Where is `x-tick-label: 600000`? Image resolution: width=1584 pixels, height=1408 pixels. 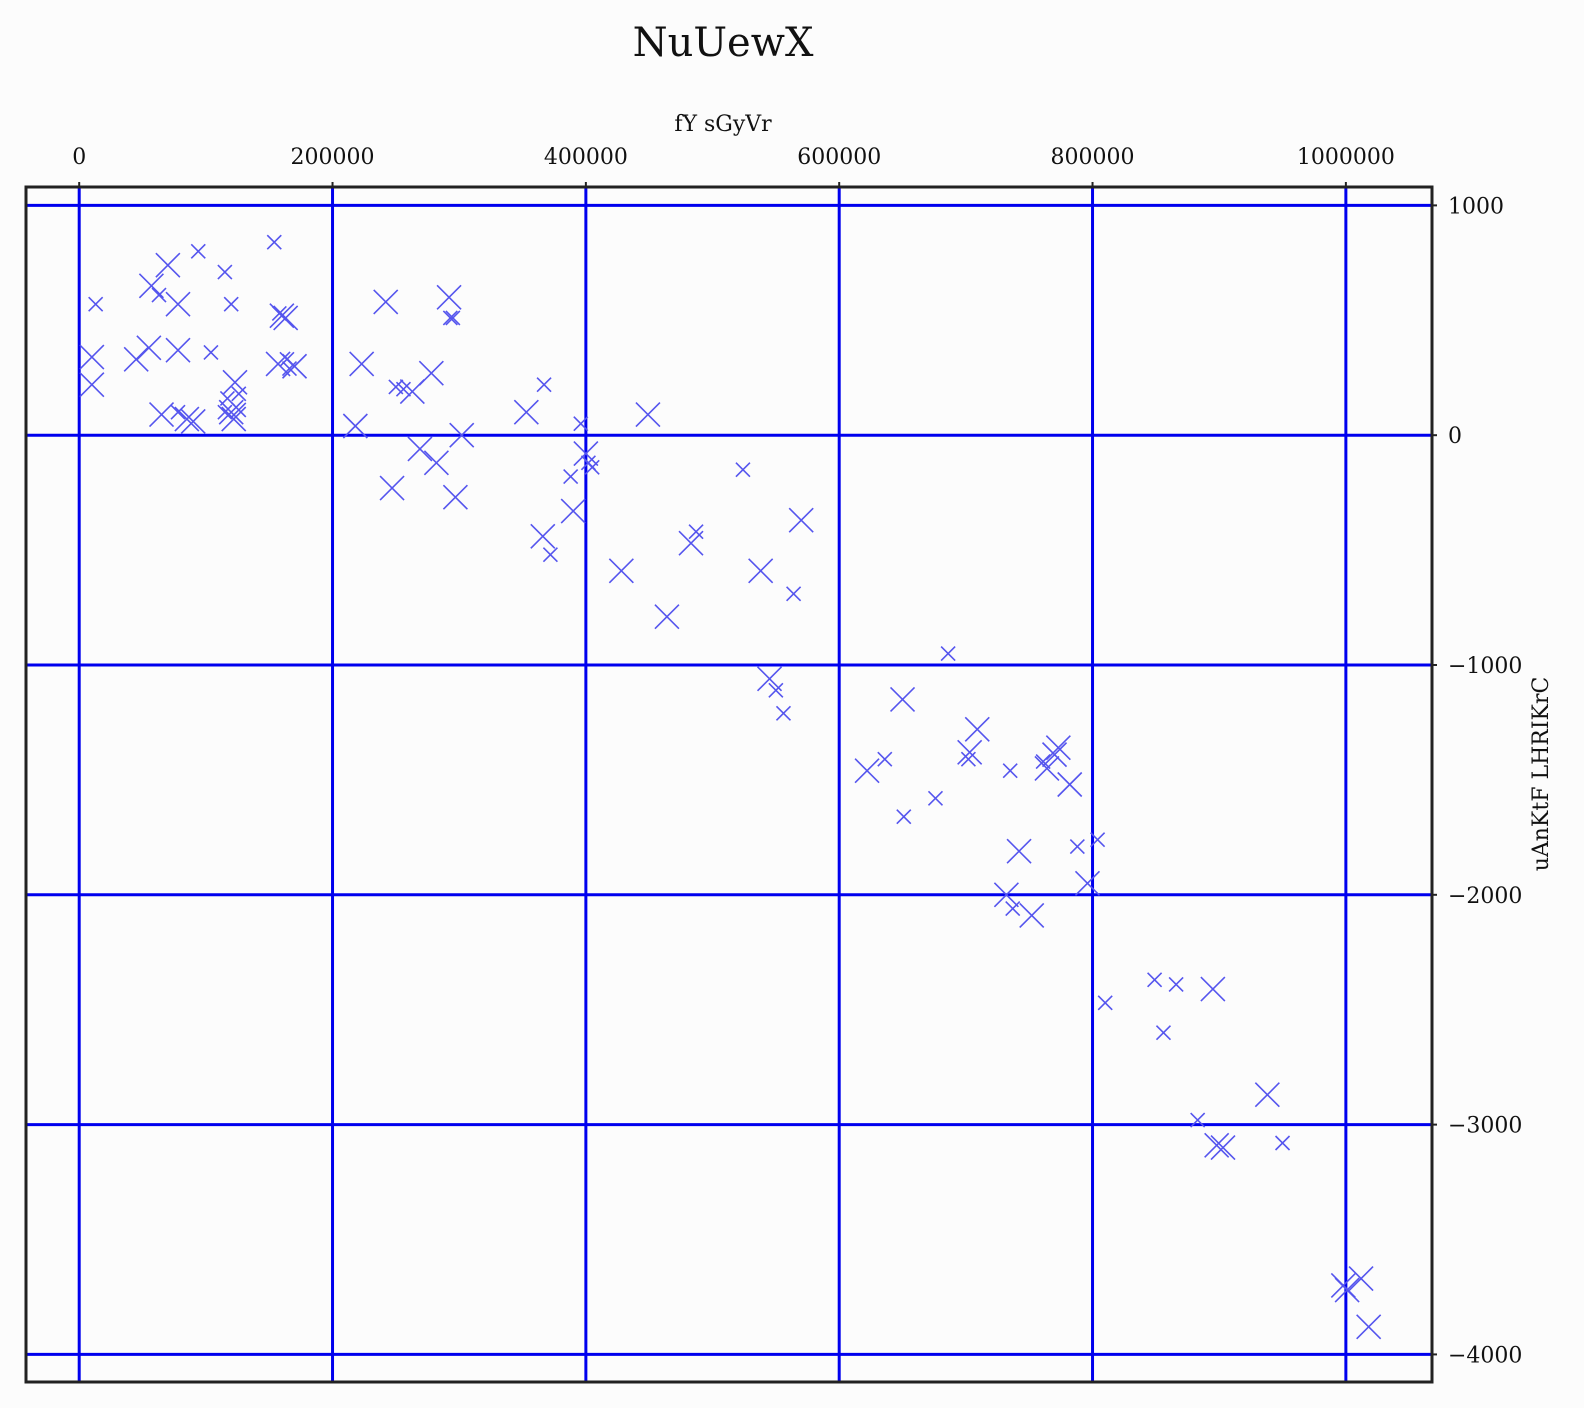 x-tick-label: 600000 is located at coordinates (839, 157).